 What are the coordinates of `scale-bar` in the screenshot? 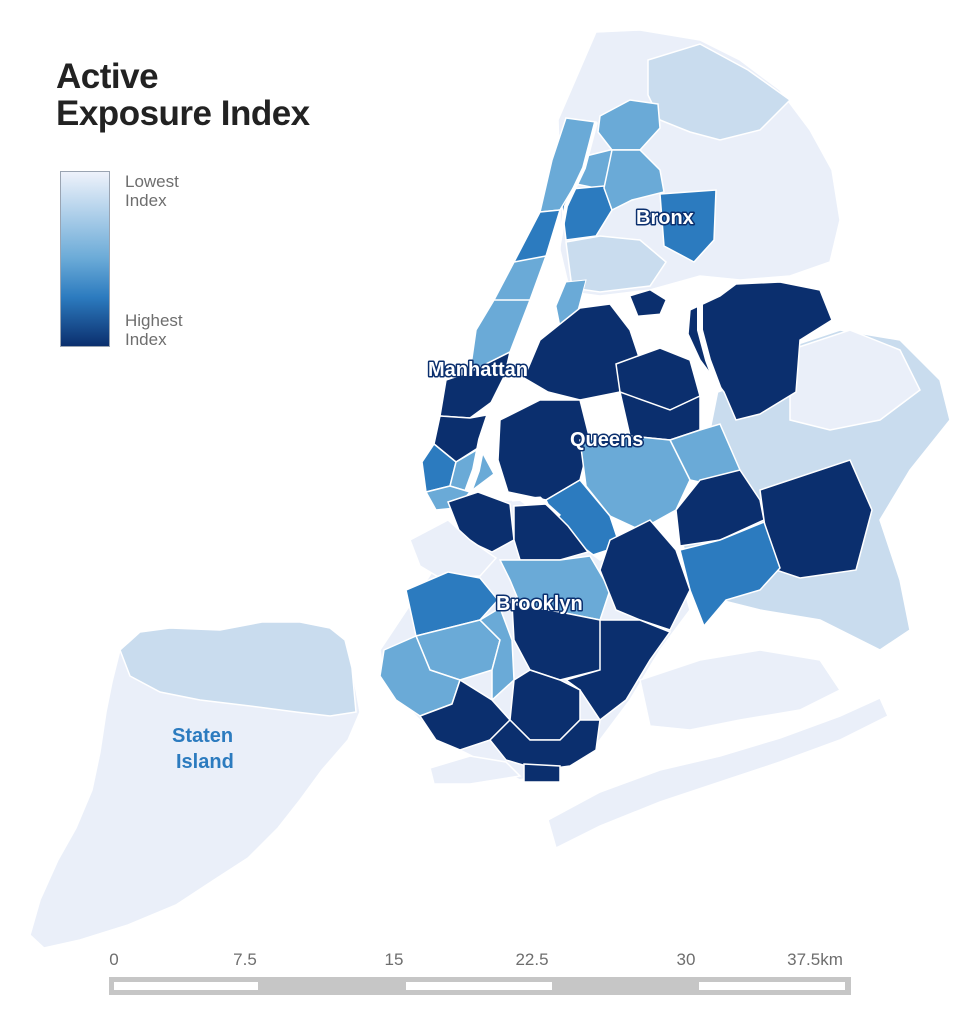 It's located at (480, 986).